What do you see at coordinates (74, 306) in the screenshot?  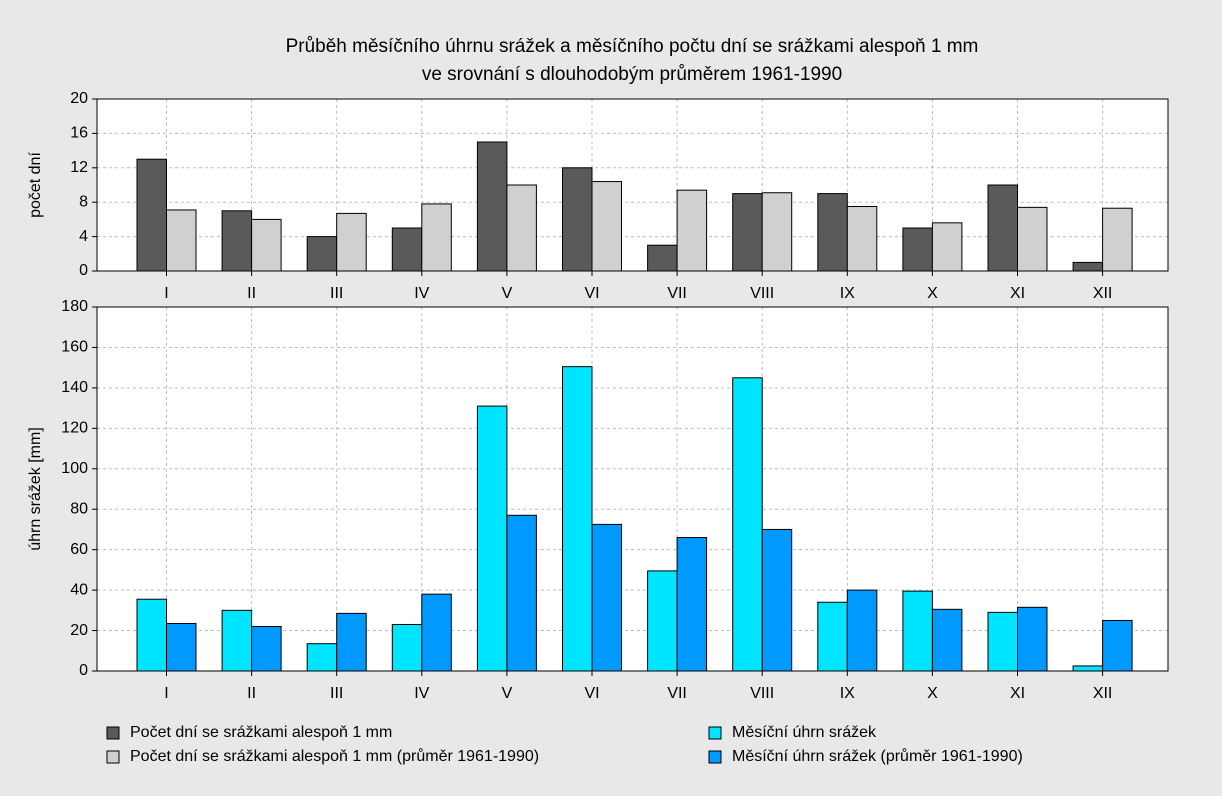 I see `y-tick-label: 180` at bounding box center [74, 306].